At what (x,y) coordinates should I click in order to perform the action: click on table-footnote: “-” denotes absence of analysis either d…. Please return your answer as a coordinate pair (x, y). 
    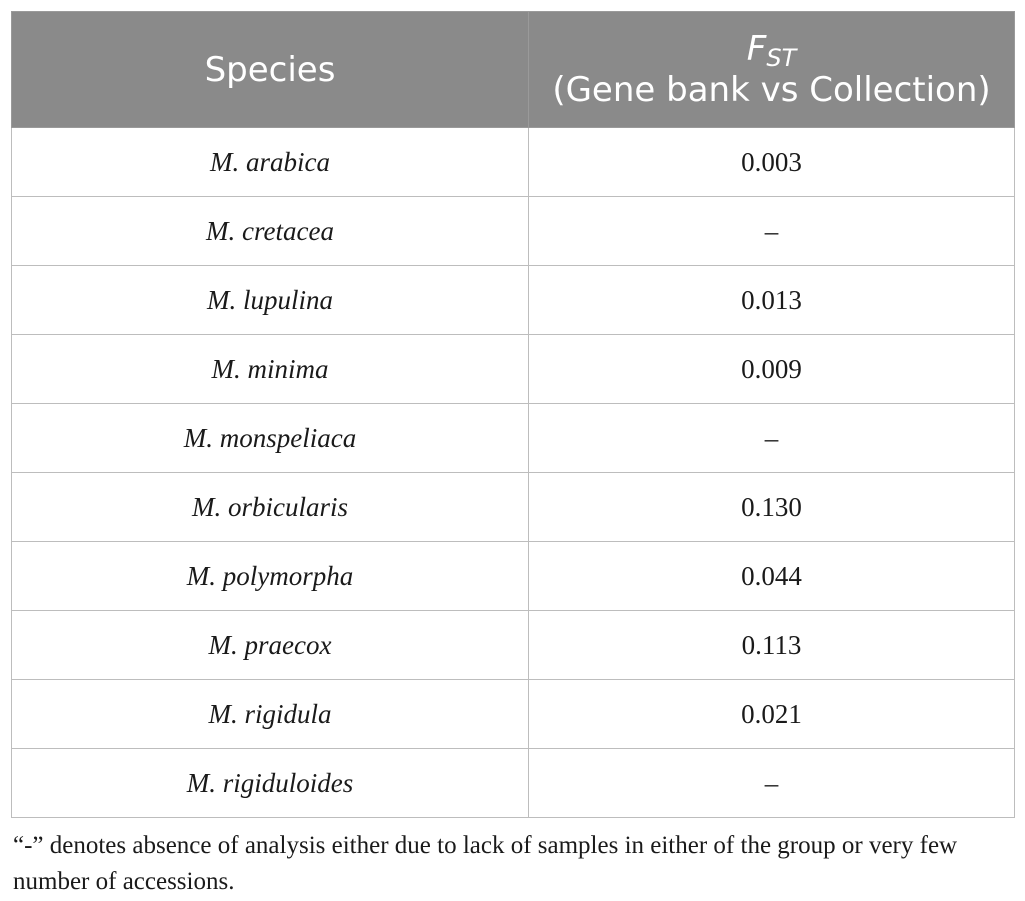
    Looking at the image, I should click on (485, 863).